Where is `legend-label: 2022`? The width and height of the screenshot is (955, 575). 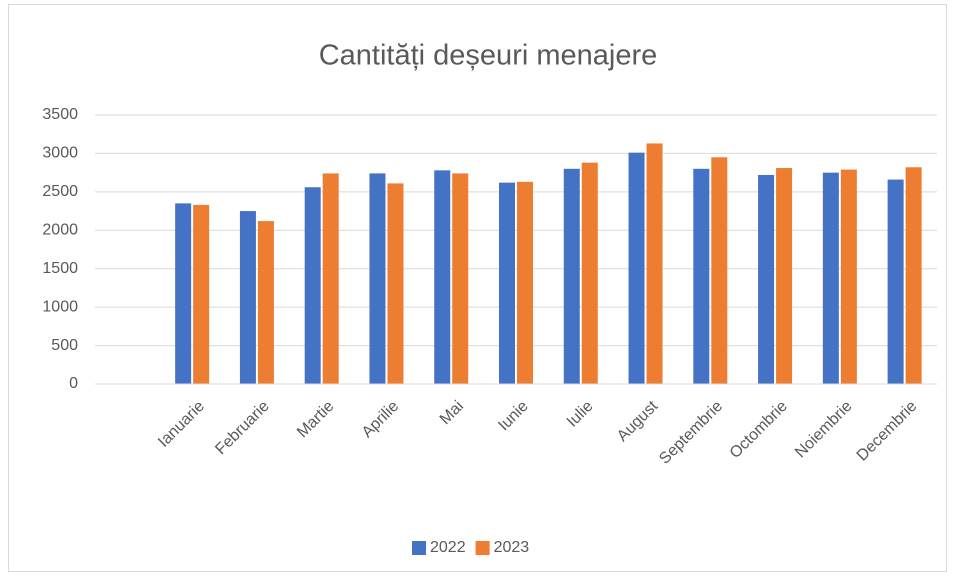 legend-label: 2022 is located at coordinates (448, 547).